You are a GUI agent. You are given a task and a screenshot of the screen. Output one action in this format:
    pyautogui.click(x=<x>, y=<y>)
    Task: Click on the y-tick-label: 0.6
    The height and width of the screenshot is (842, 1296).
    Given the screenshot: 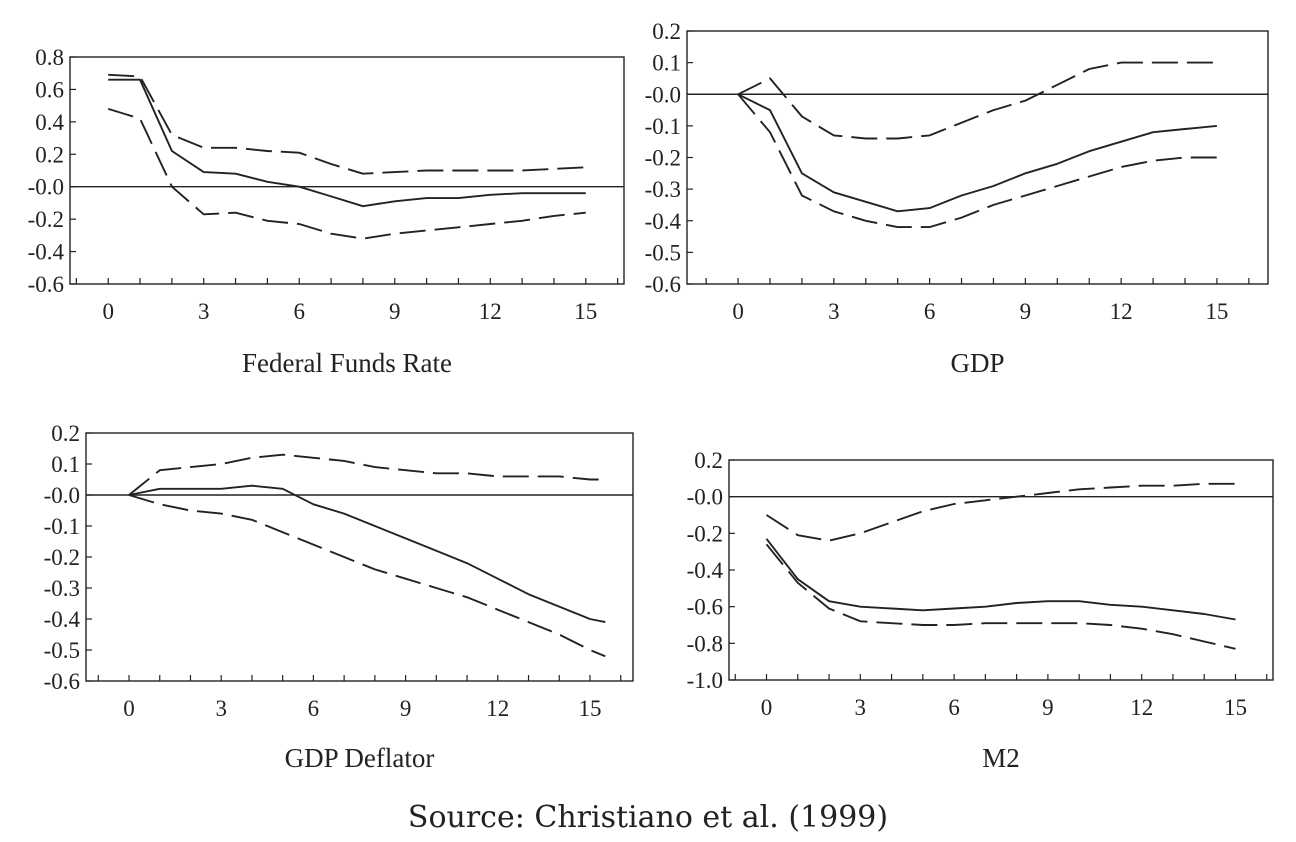 What is the action you would take?
    pyautogui.click(x=49, y=89)
    